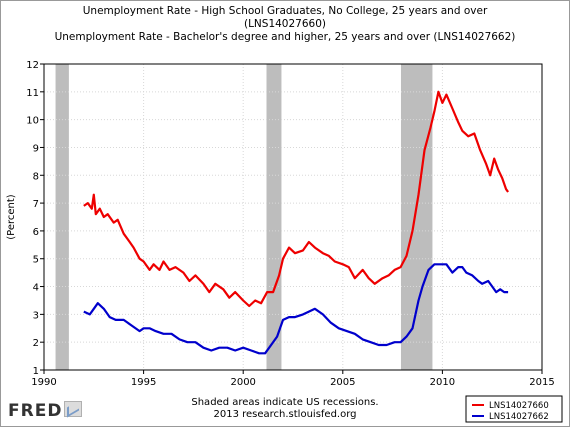  I want to click on y-tick-label: 10, so click(32, 121).